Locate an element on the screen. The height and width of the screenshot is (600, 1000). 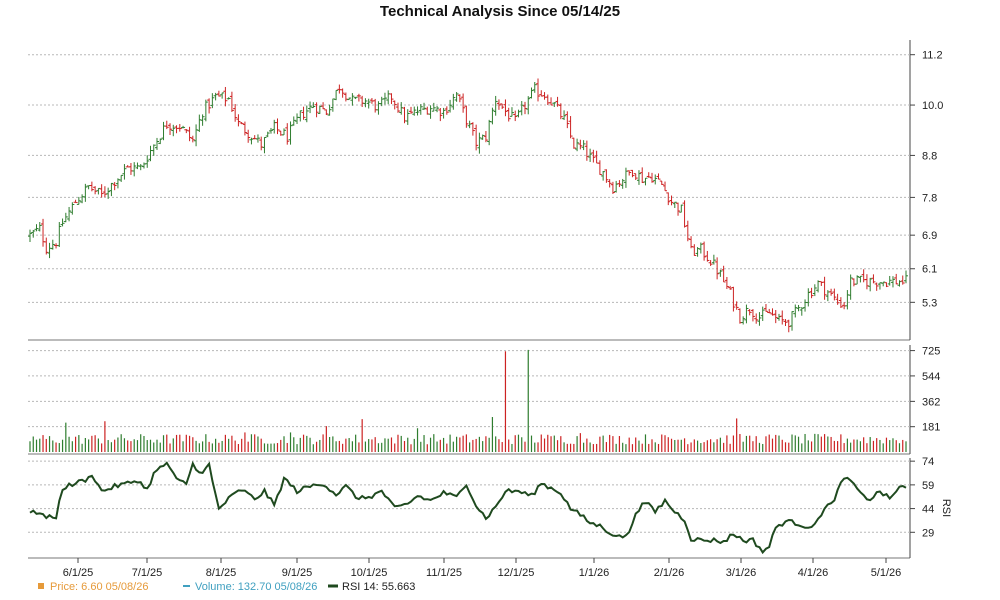
rsi-grid is located at coordinates (469, 496).